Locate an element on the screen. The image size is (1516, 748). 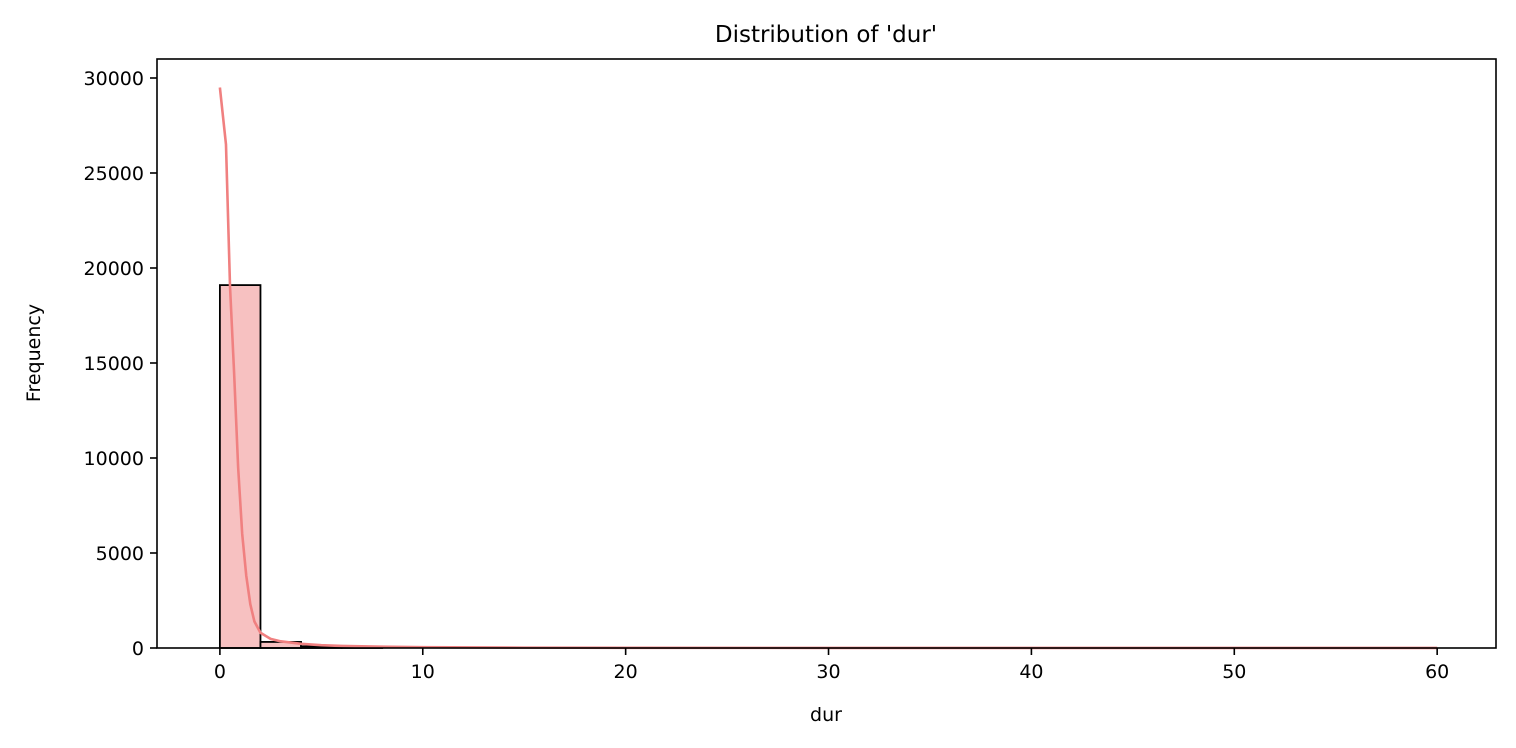
x-tick-label: 0 is located at coordinates (220, 672).